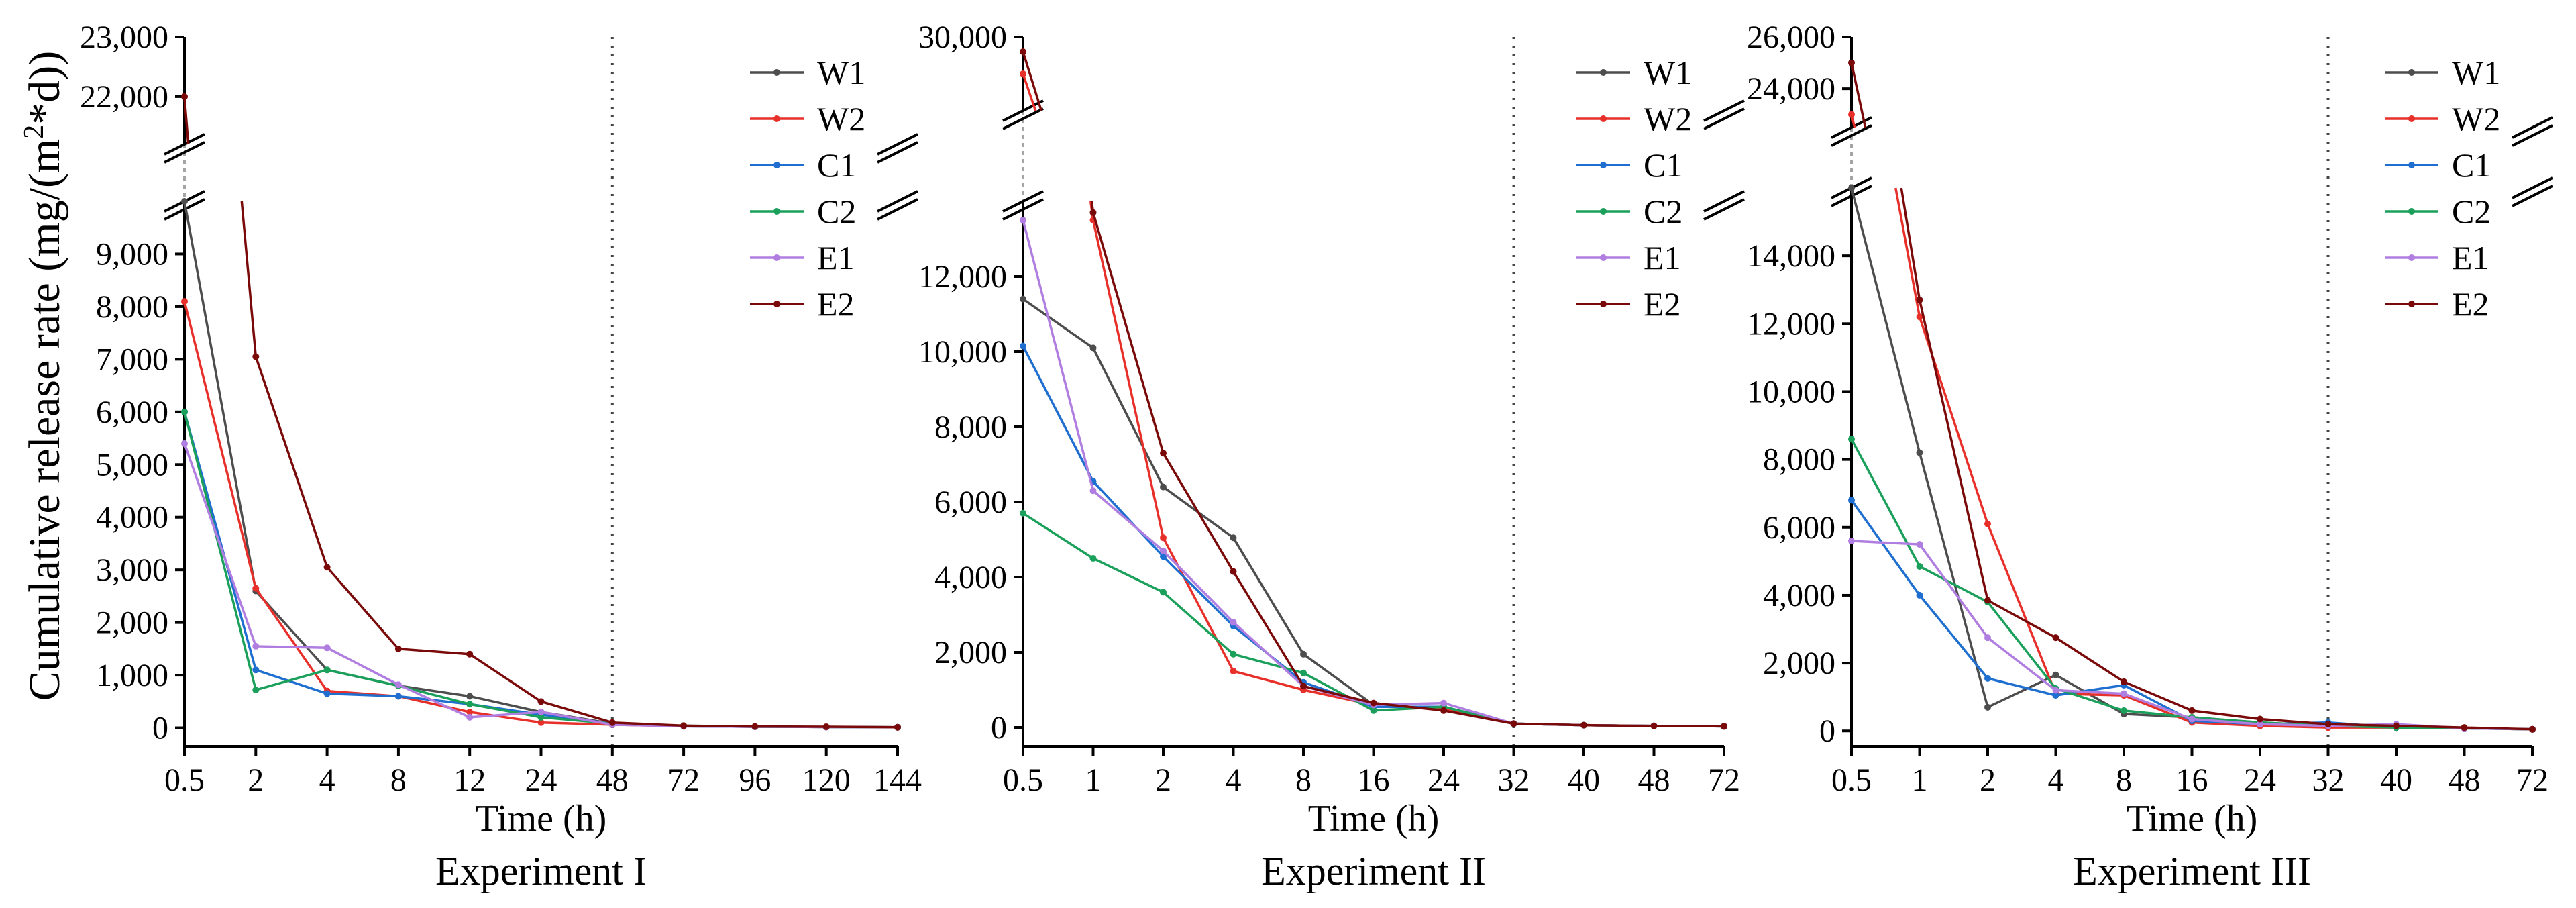 The width and height of the screenshot is (2576, 908). I want to click on x-tick-label: 12, so click(469, 780).